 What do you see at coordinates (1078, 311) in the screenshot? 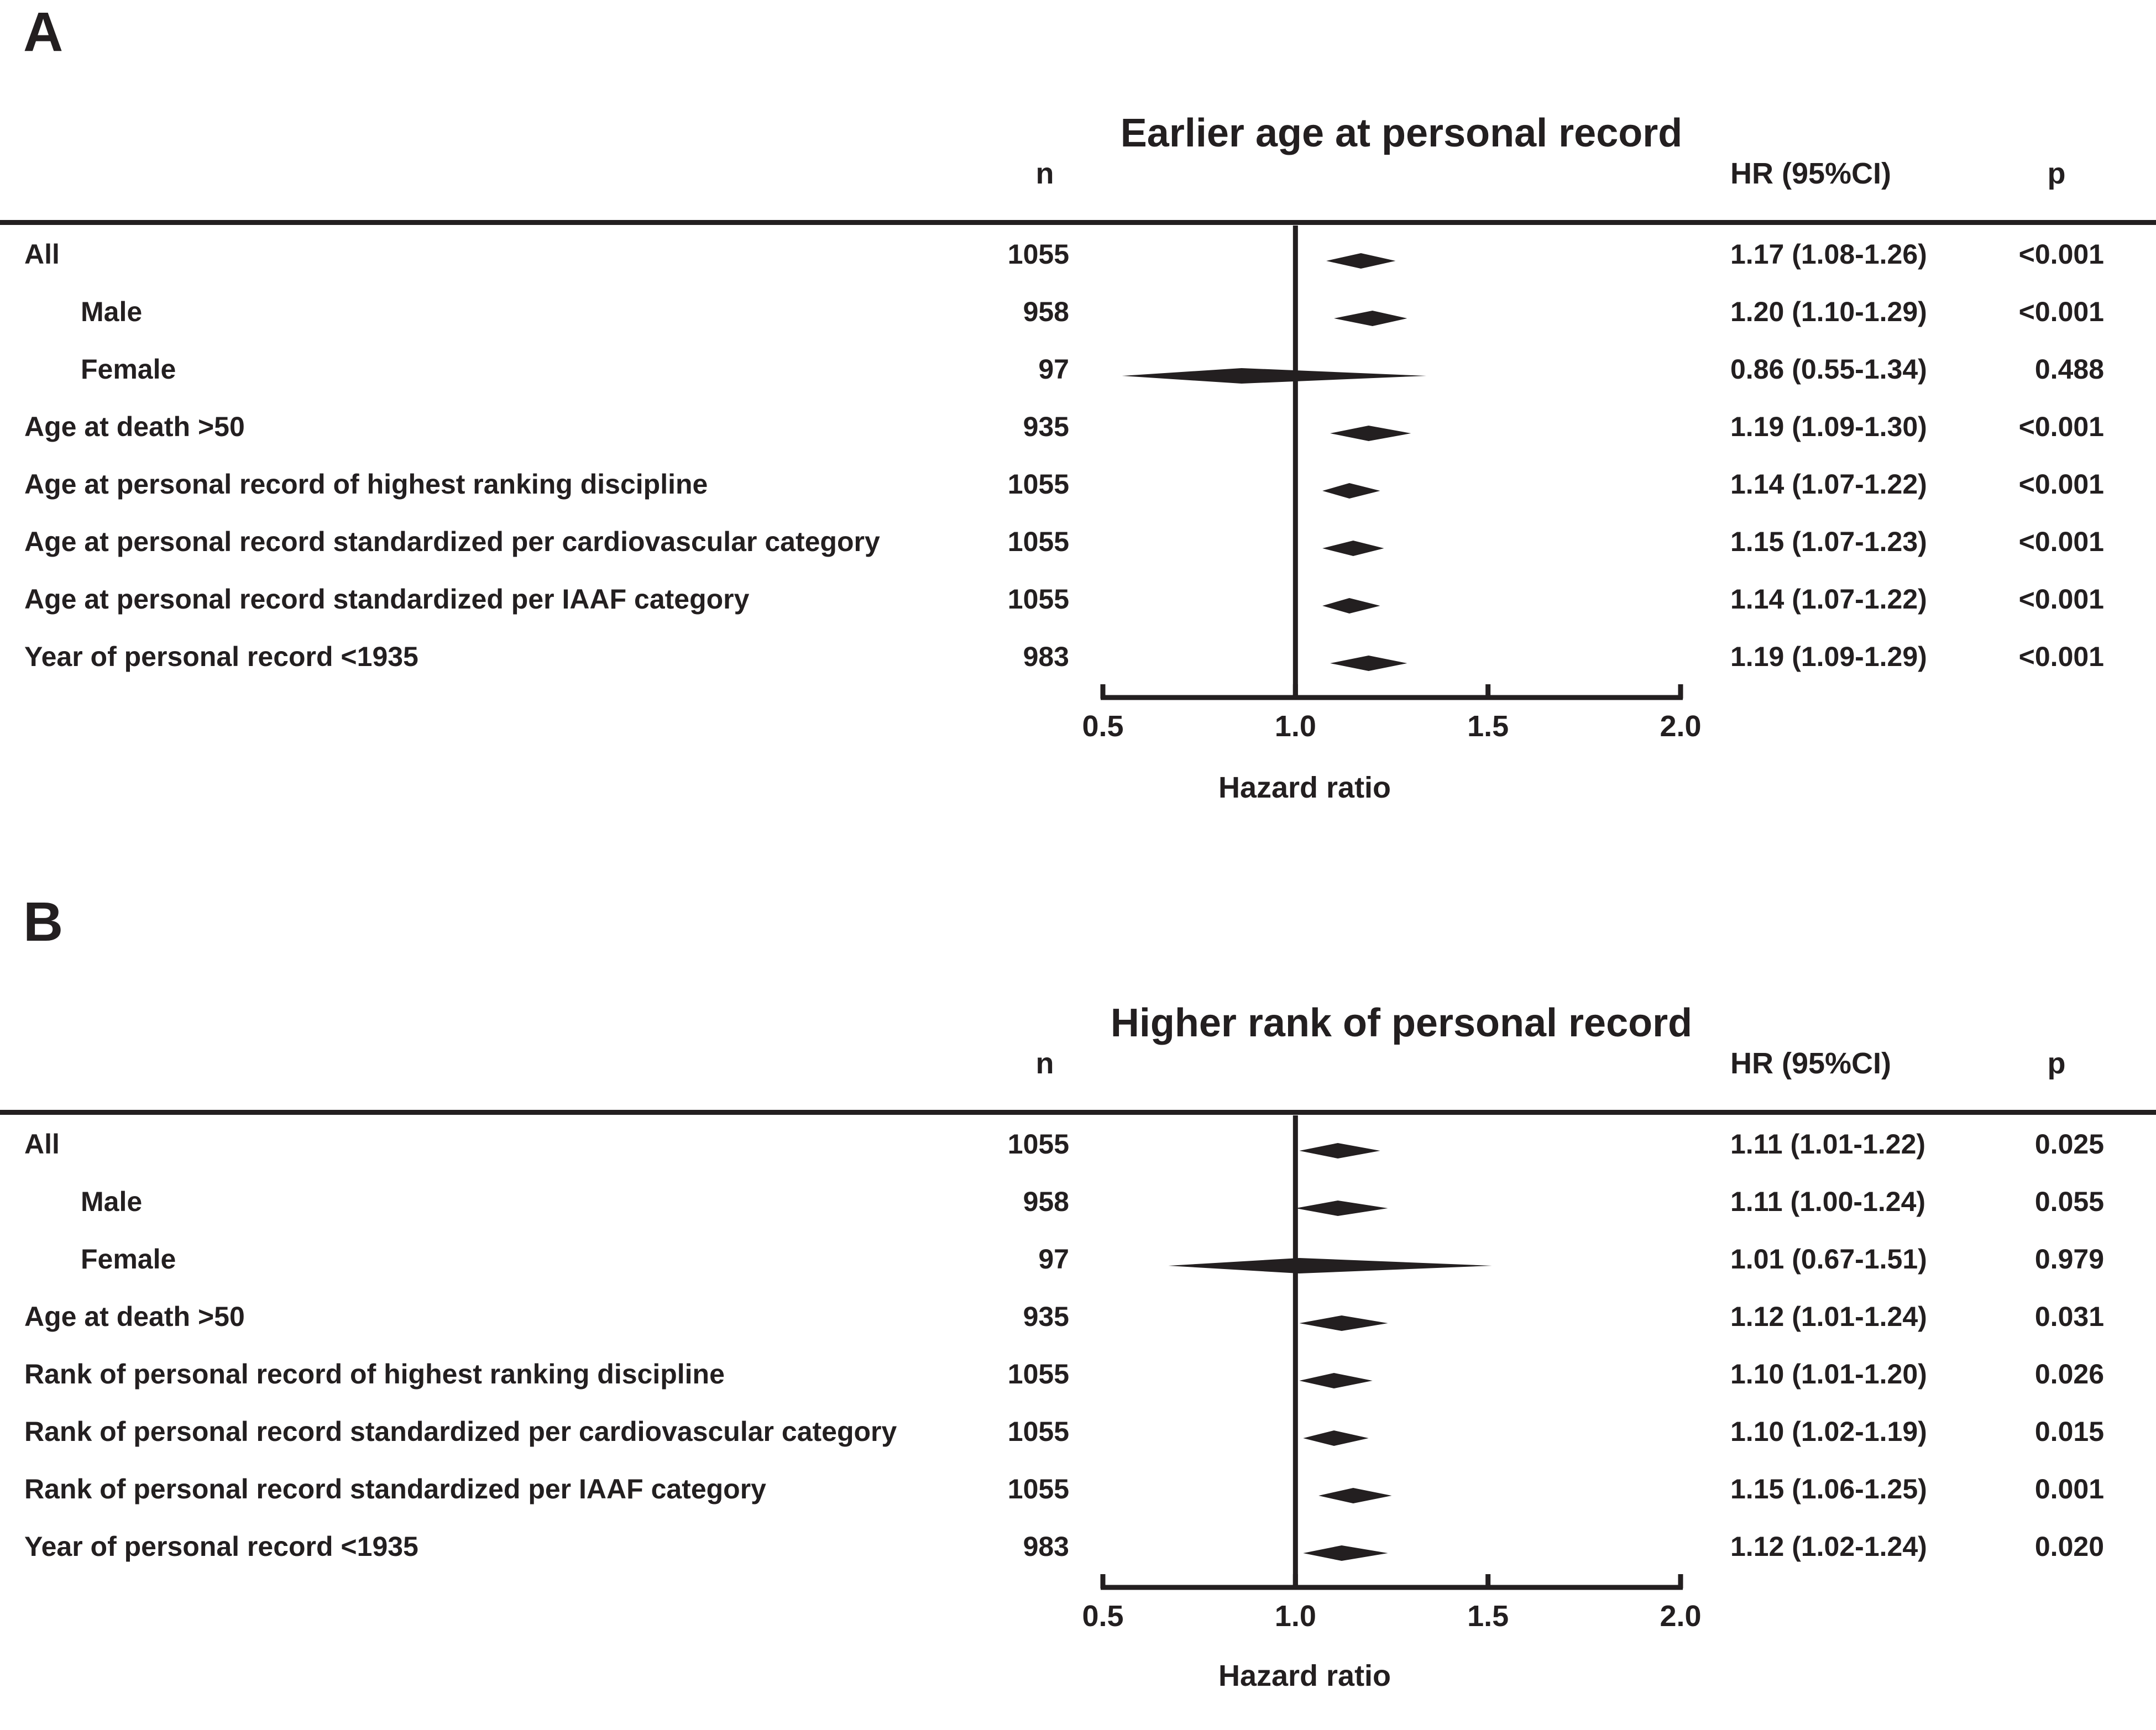
I see `table-row: Male 958 1.20 (1.10-1.29) <0.001` at bounding box center [1078, 311].